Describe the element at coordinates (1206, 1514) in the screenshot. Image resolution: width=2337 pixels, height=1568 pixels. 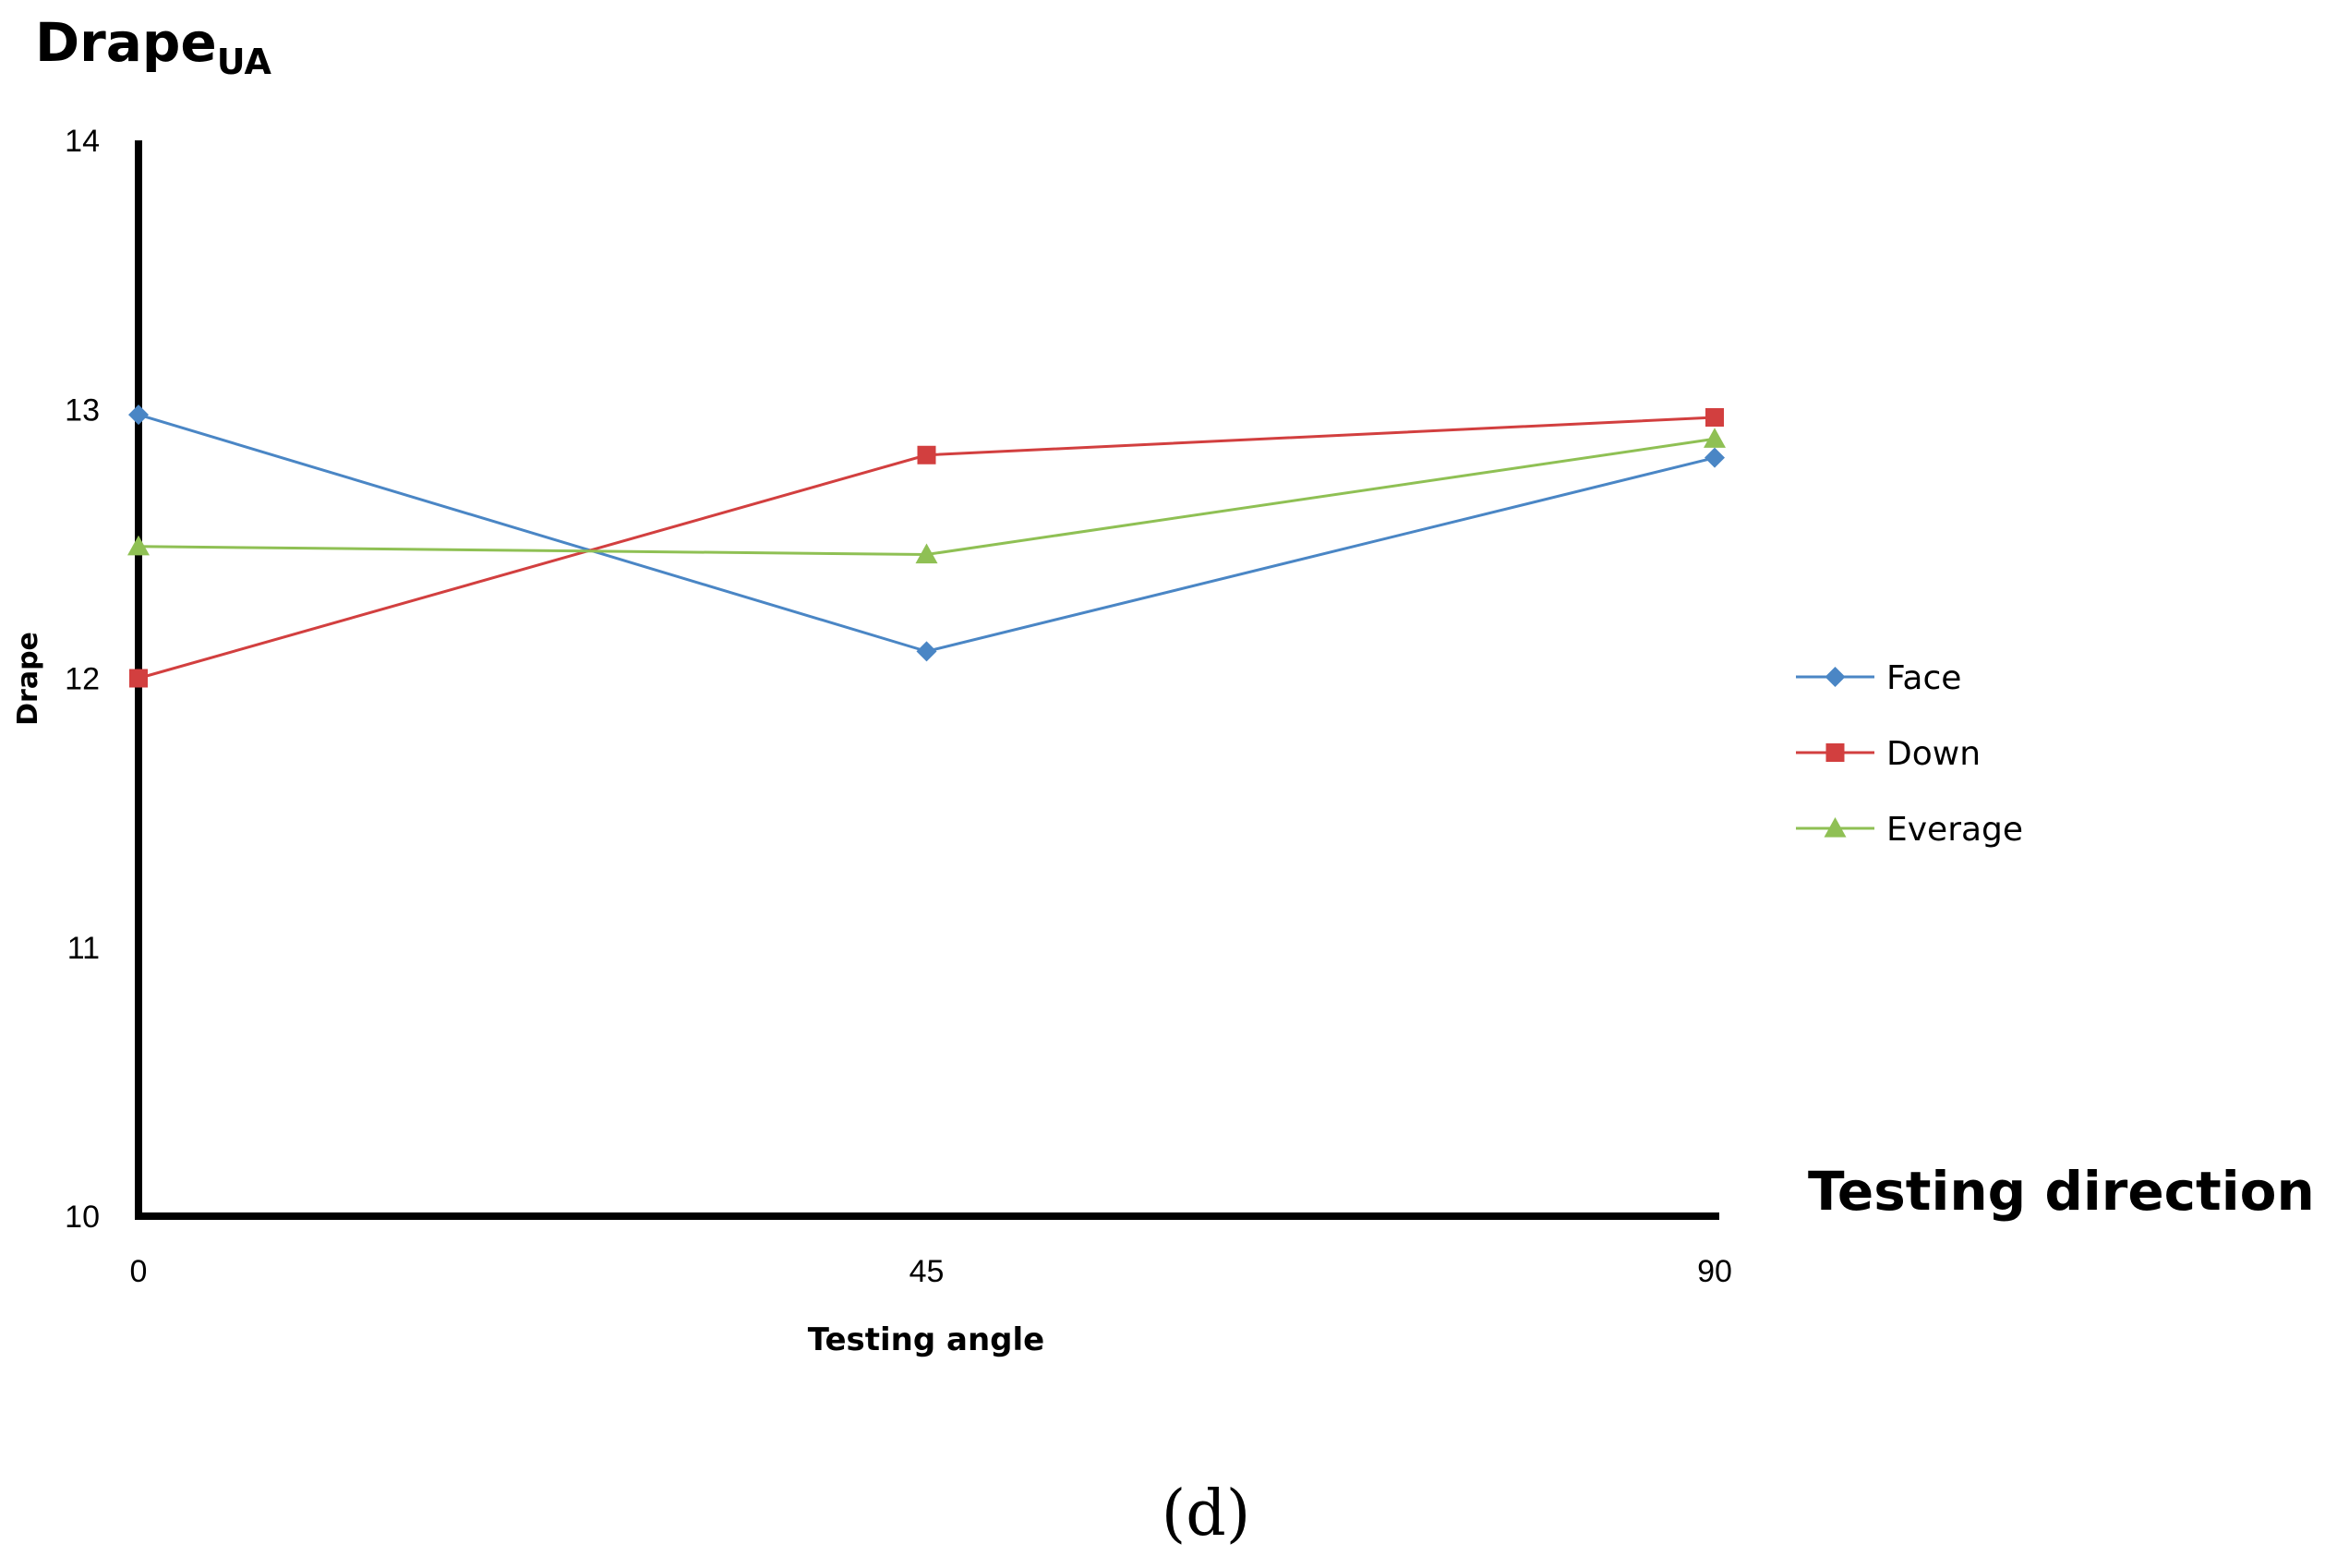
I see `figure-caption: (d)` at that location.